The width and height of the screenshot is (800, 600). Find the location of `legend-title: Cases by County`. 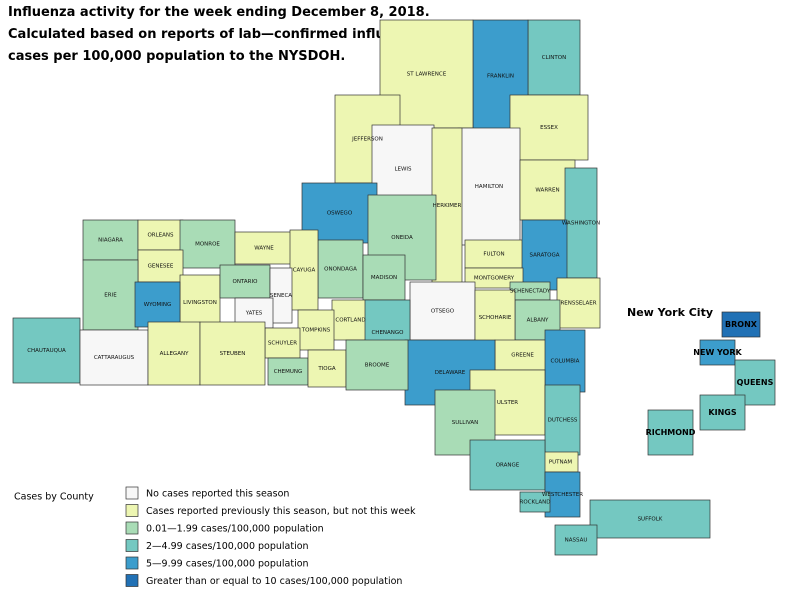

legend-title: Cases by County is located at coordinates (54, 497).